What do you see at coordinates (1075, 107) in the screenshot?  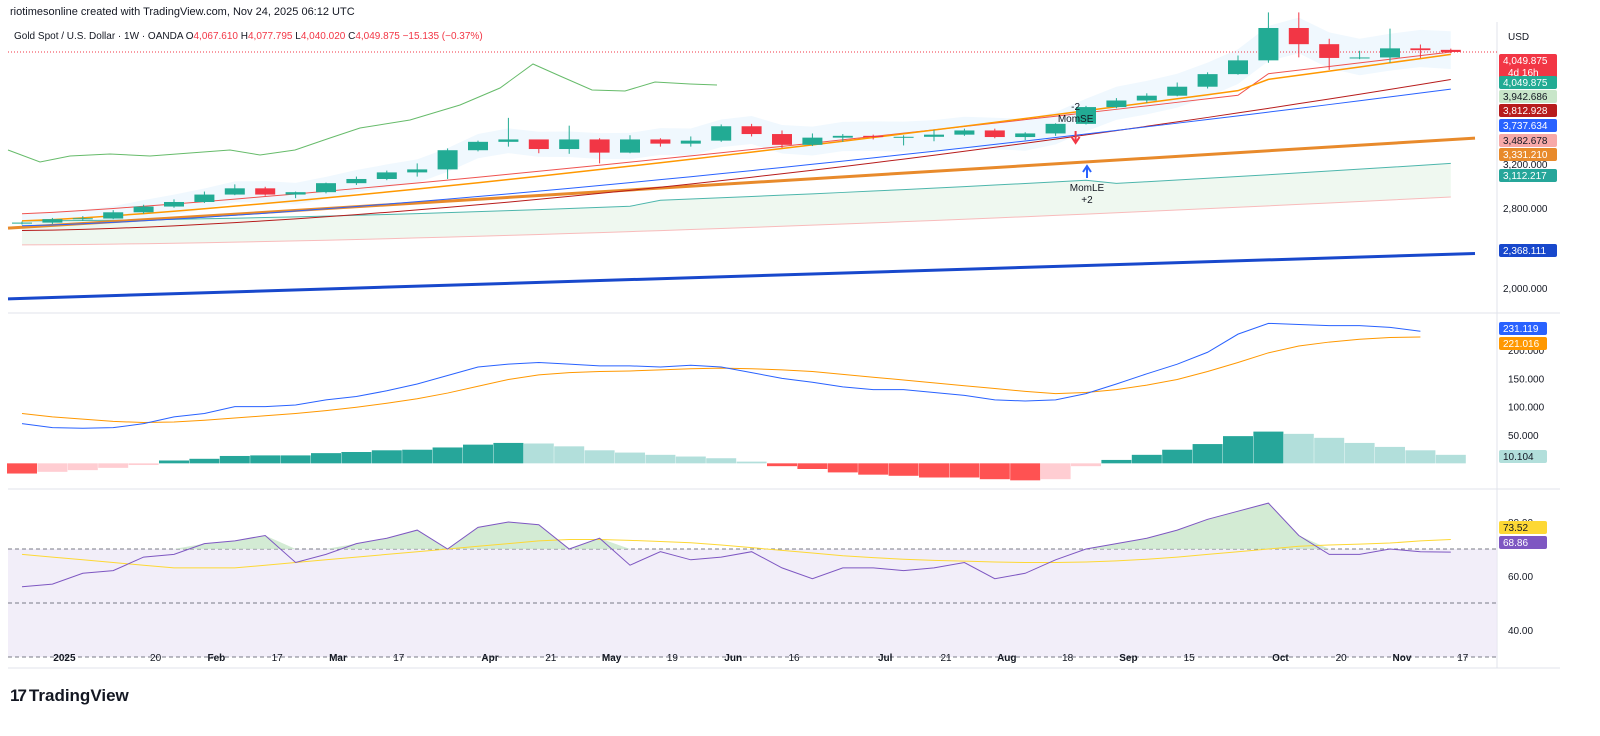 I see `signal-short-count: -2` at bounding box center [1075, 107].